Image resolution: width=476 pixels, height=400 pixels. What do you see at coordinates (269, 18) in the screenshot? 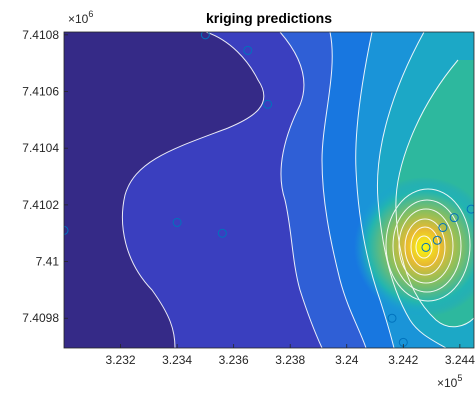
I see `chart-title: kriging predictions` at bounding box center [269, 18].